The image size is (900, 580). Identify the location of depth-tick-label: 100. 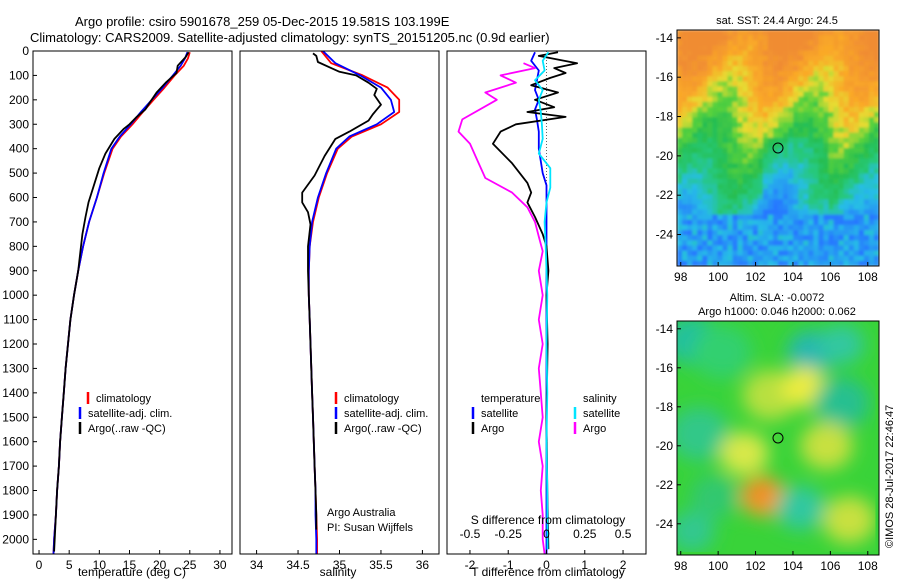
(19, 75).